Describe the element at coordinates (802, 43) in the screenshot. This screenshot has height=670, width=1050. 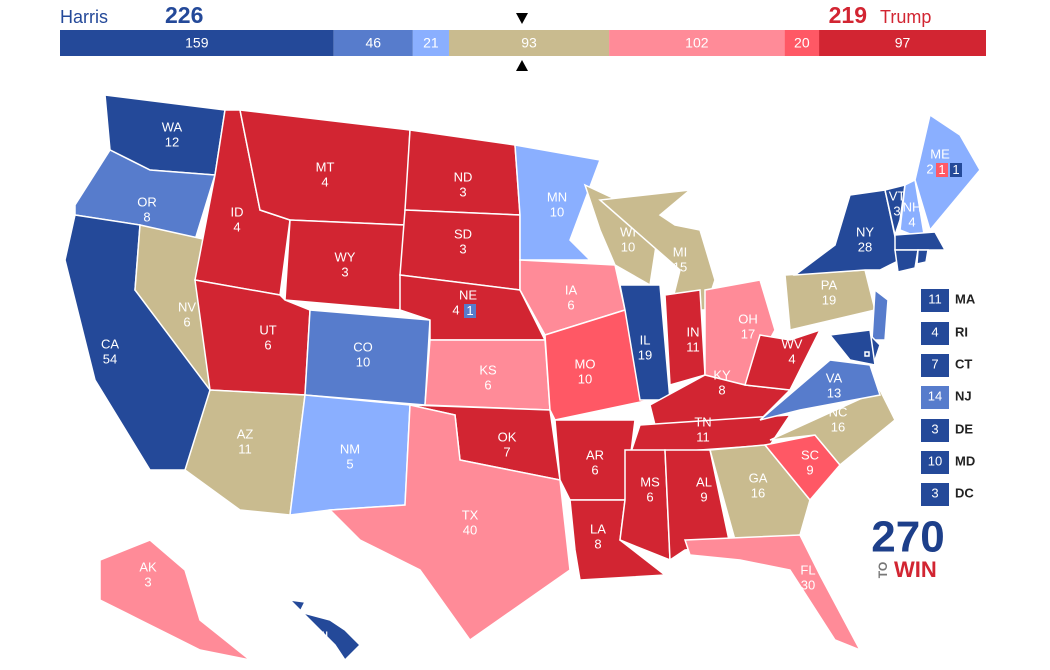
I see `bar-segment-label: 20` at that location.